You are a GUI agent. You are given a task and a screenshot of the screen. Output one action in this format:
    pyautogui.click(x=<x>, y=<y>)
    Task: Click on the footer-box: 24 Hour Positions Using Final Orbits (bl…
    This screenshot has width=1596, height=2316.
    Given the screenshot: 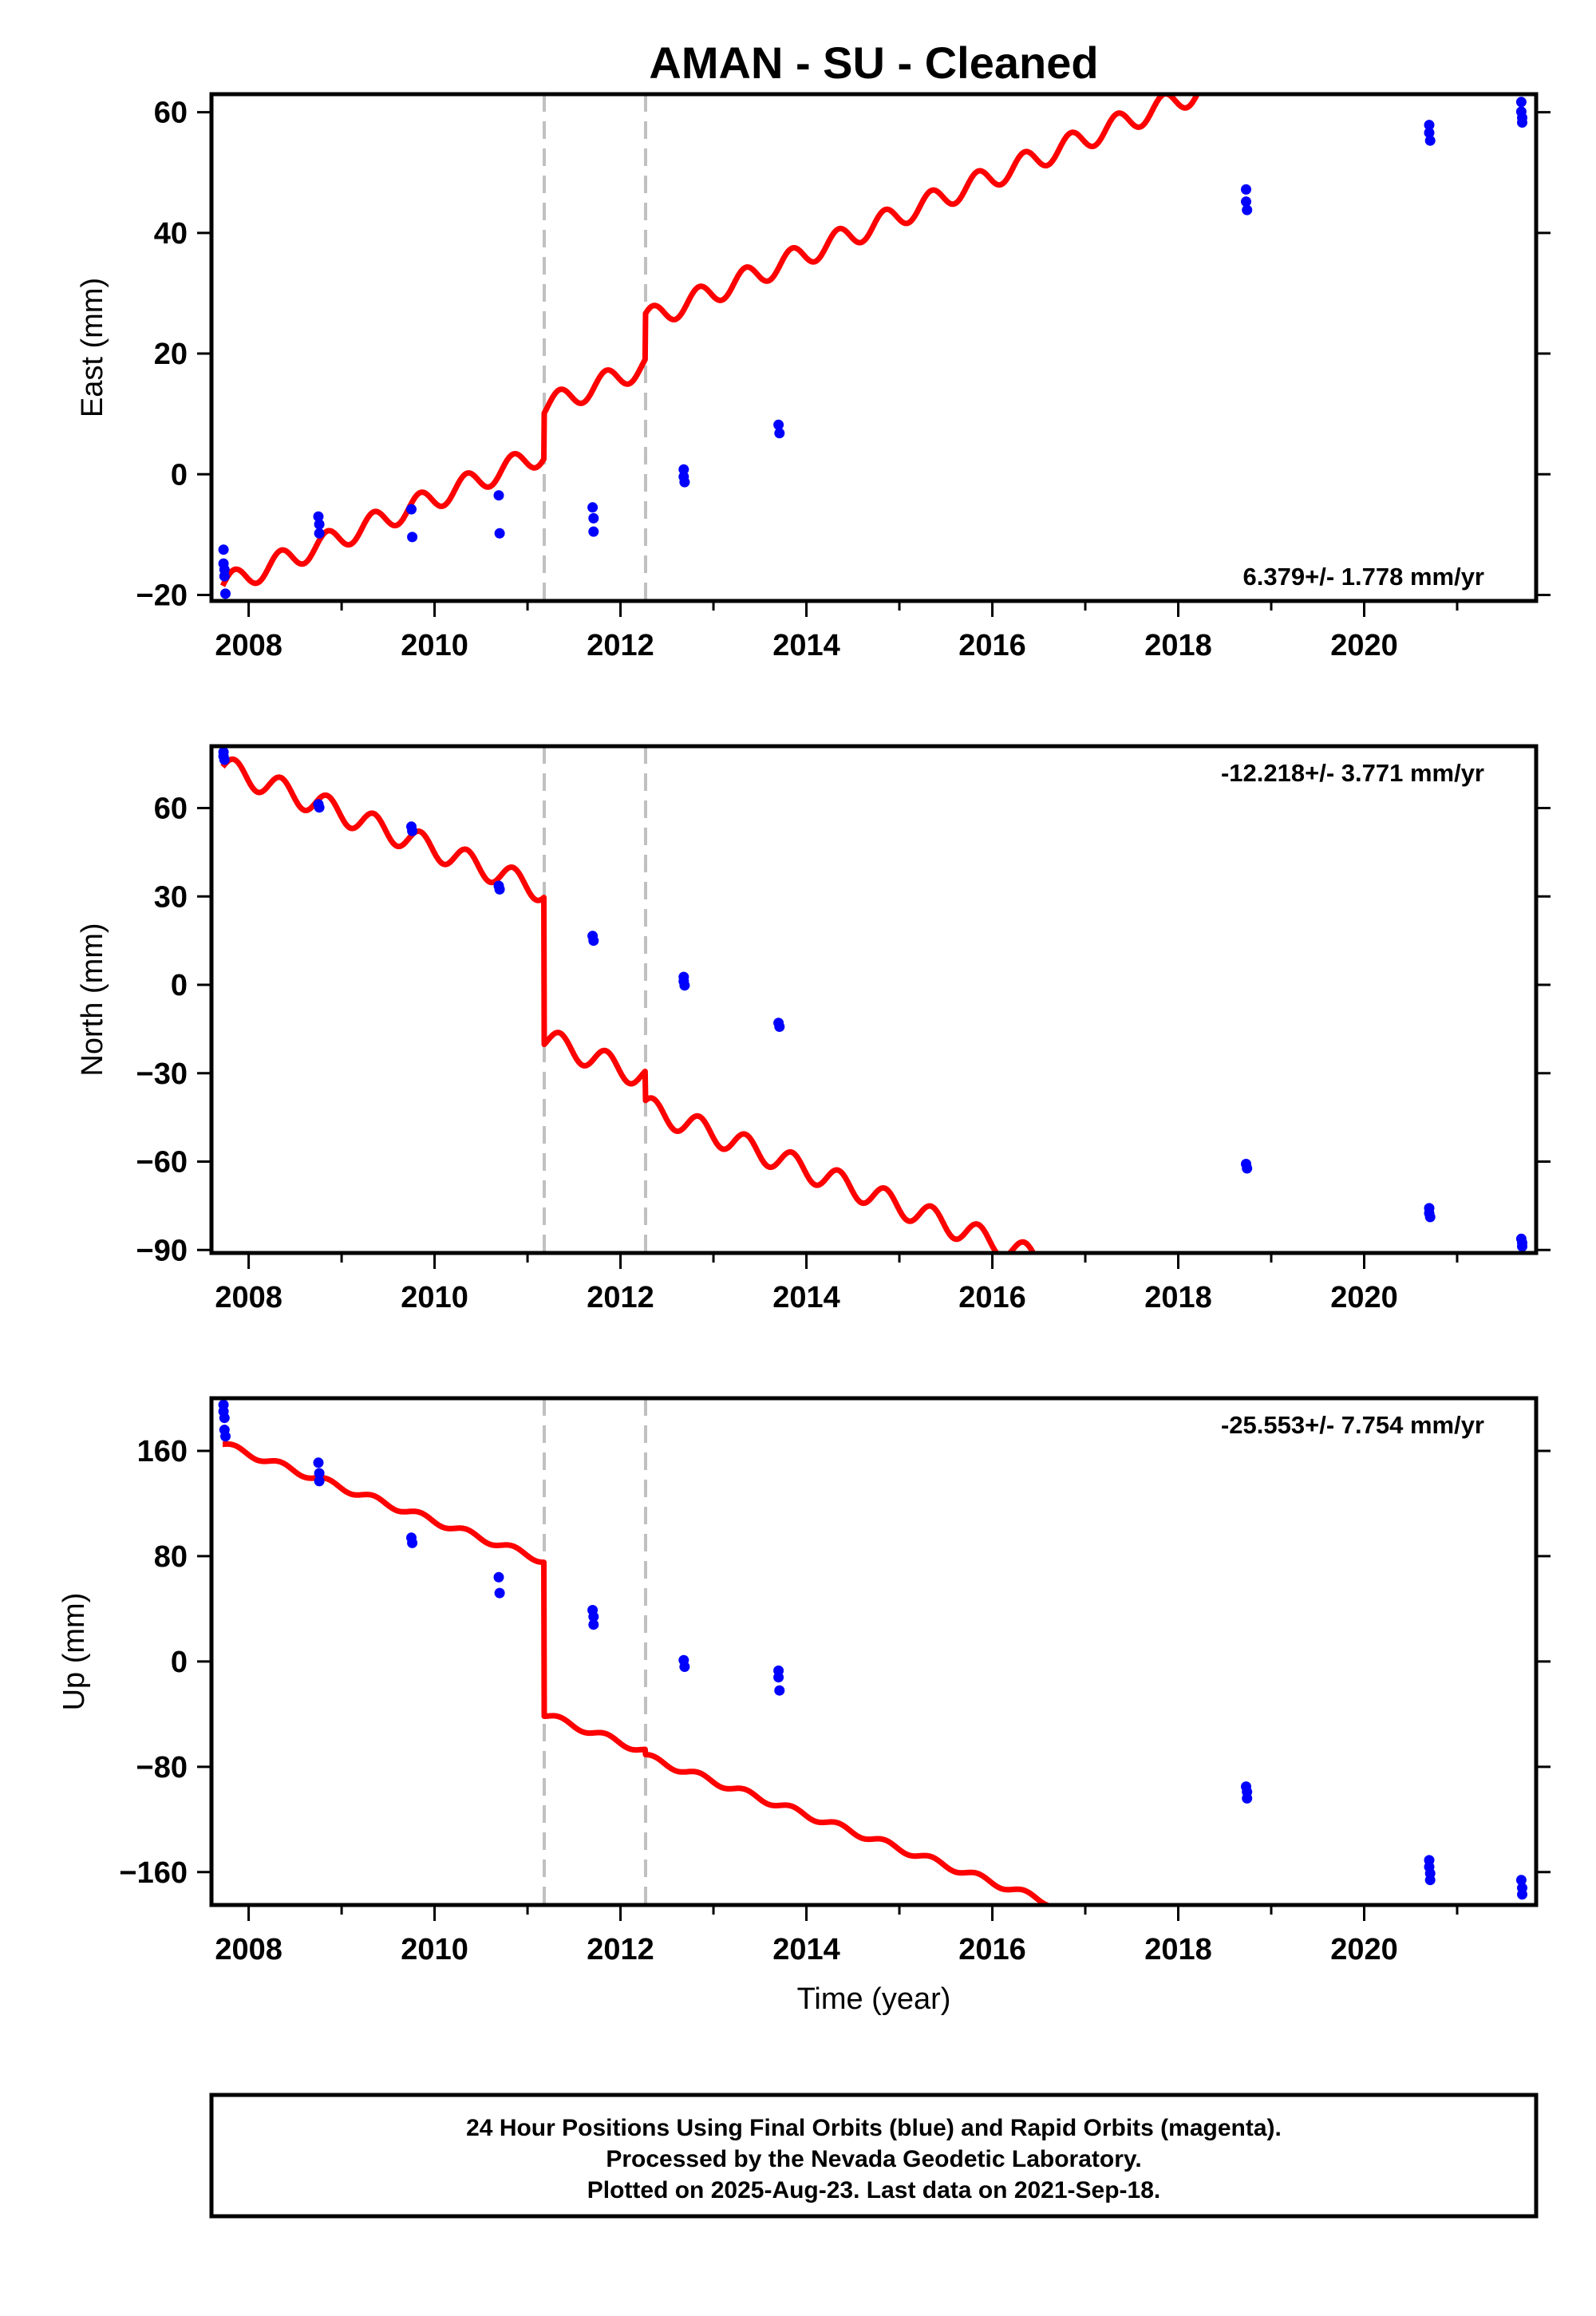 What is the action you would take?
    pyautogui.click(x=874, y=2156)
    